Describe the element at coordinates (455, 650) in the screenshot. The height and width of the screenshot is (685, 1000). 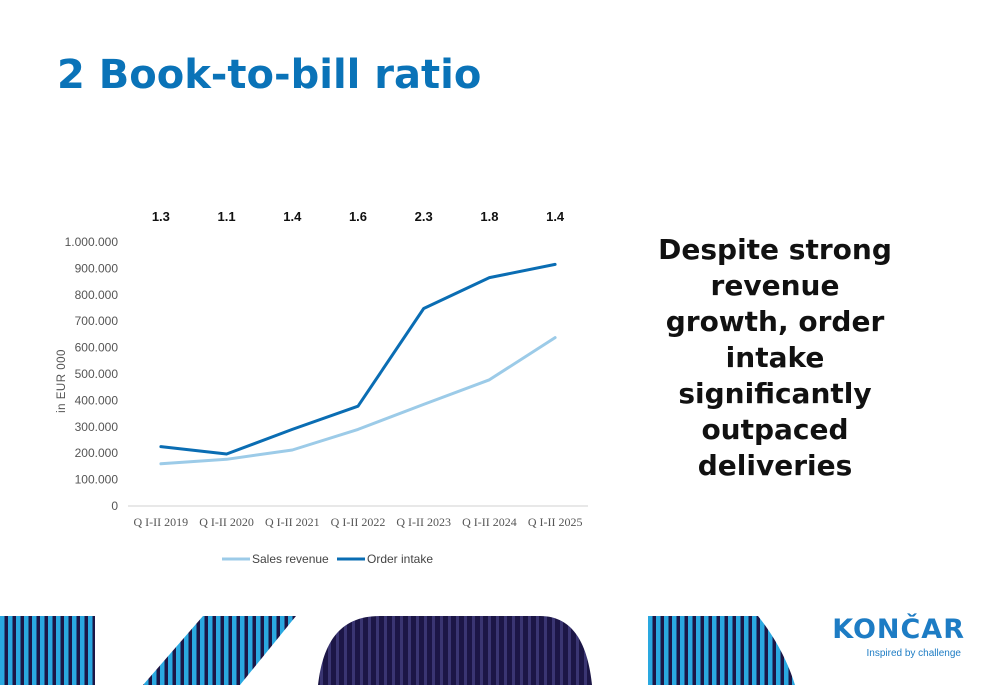
I see `stripe-block-arch` at that location.